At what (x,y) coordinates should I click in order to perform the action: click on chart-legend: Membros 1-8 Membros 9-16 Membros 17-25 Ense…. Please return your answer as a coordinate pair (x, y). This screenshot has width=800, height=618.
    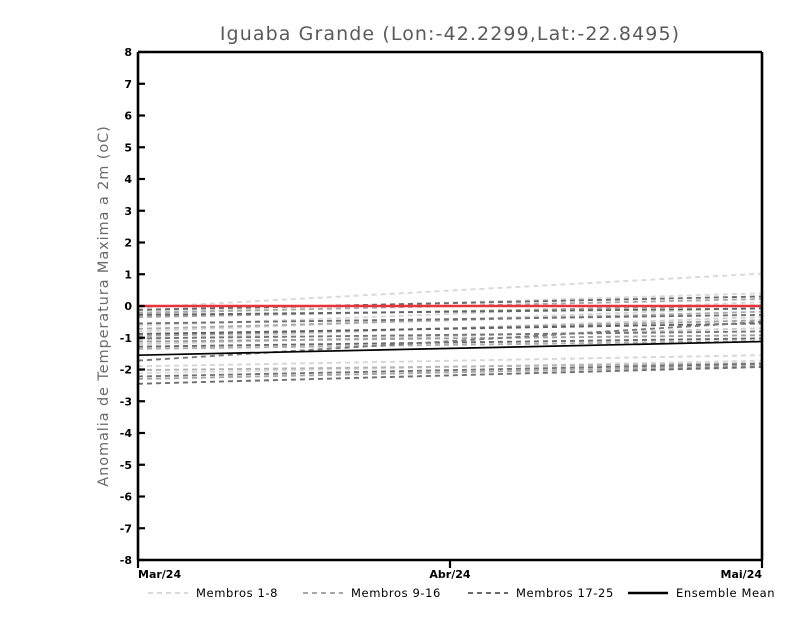
    Looking at the image, I should click on (461, 593).